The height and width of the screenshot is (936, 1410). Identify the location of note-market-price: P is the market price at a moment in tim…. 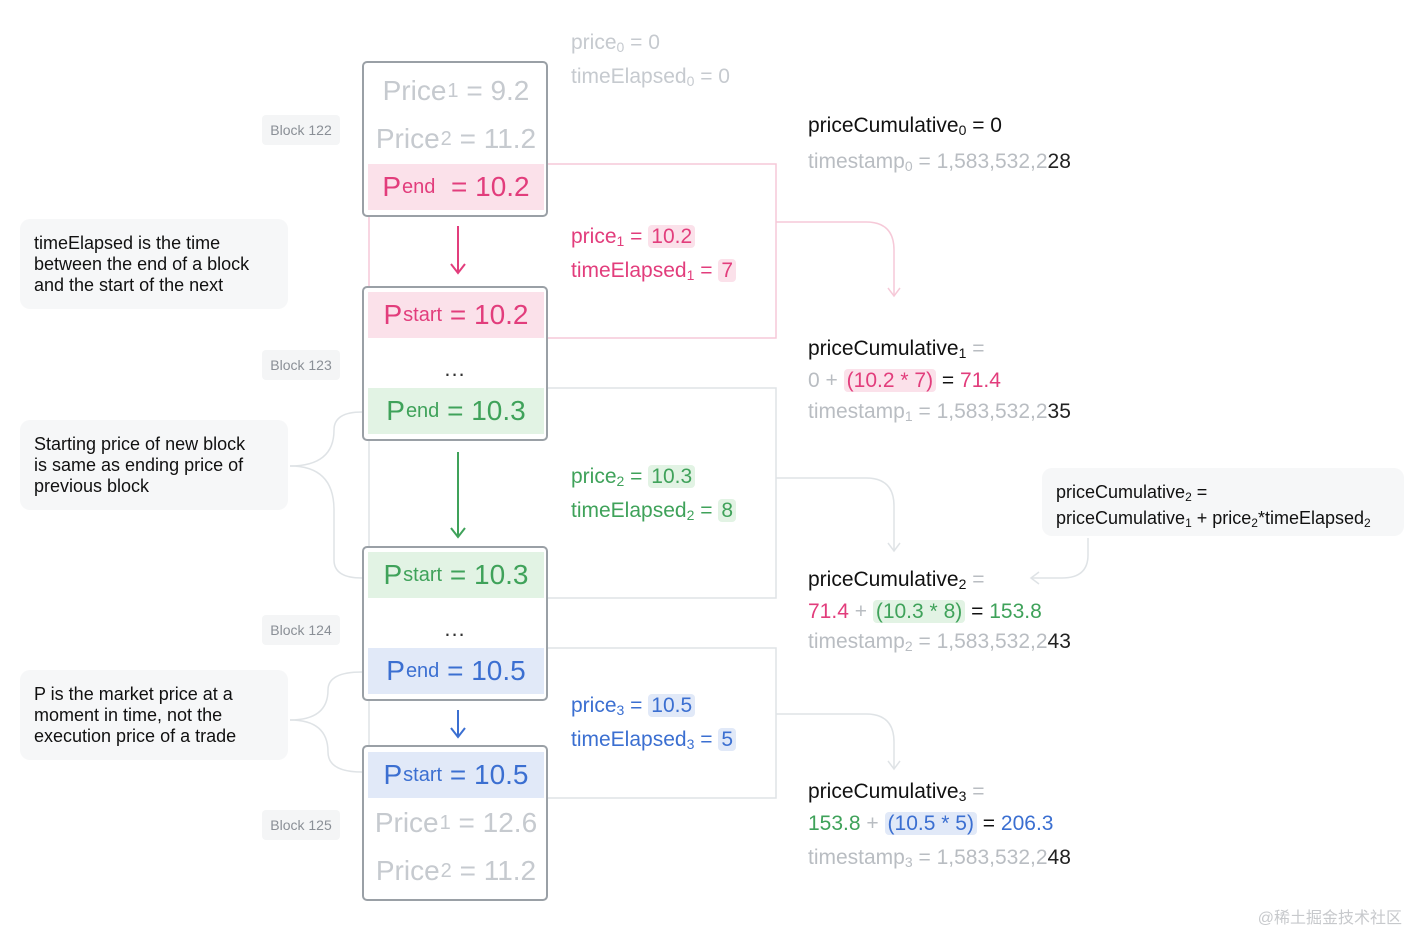
(154, 715).